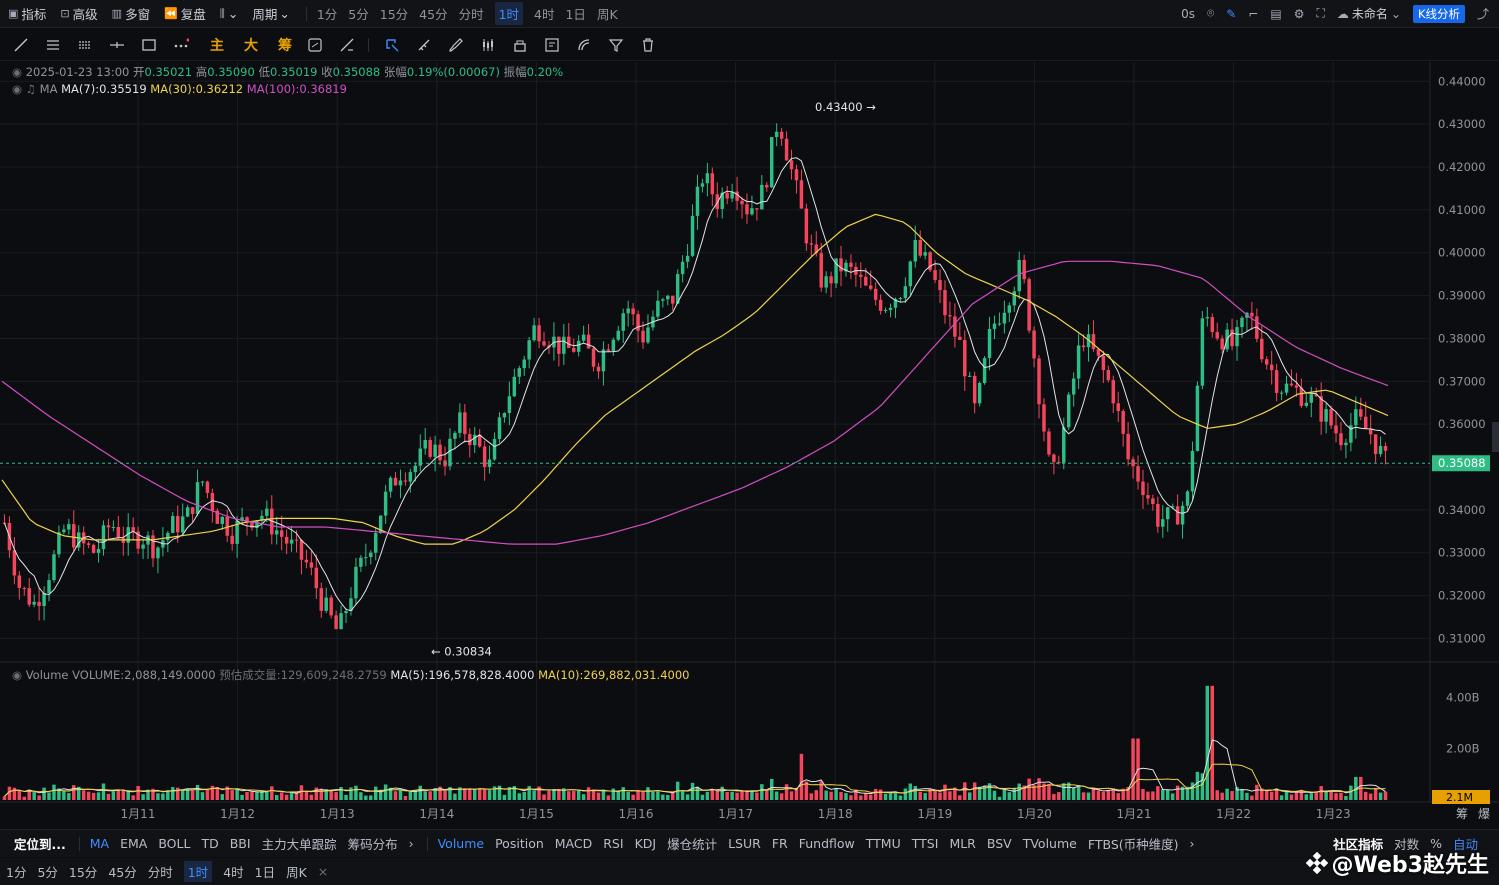  I want to click on sub-bsv: BSV, so click(999, 843).